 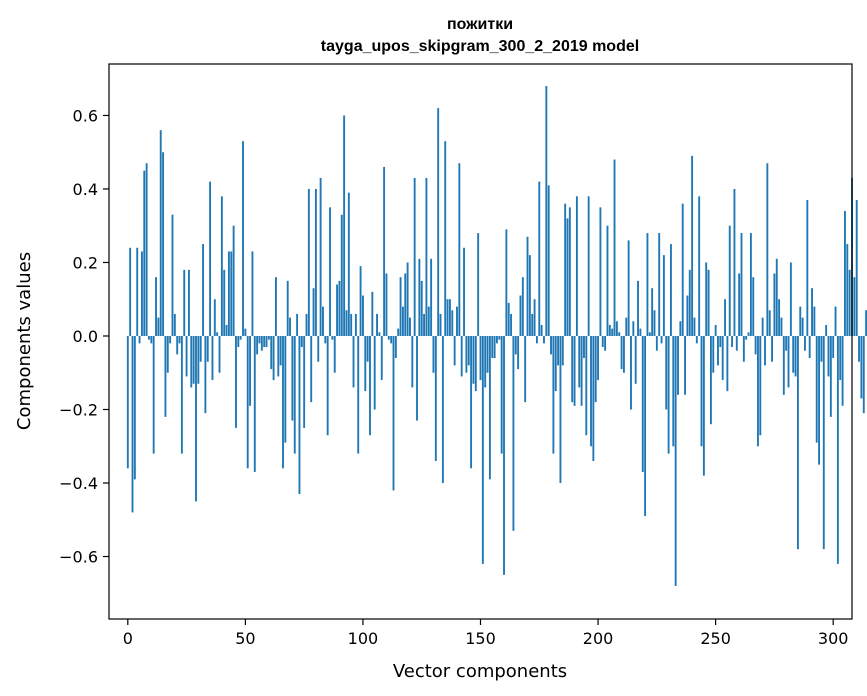 What do you see at coordinates (363, 638) in the screenshot?
I see `x-tick-label: 100` at bounding box center [363, 638].